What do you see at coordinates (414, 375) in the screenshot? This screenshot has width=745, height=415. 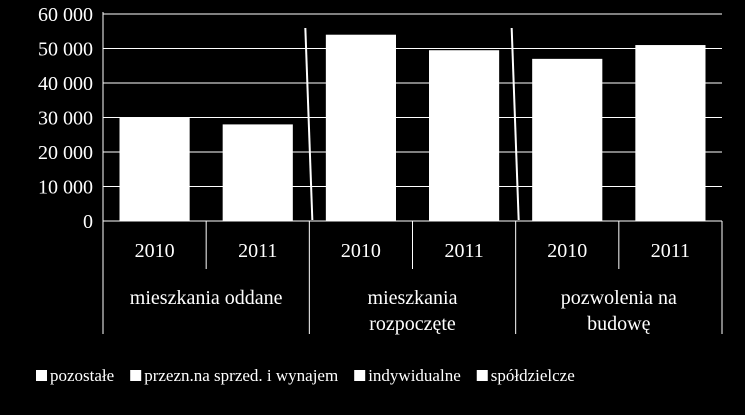 I see `legend-label: indywidualne` at bounding box center [414, 375].